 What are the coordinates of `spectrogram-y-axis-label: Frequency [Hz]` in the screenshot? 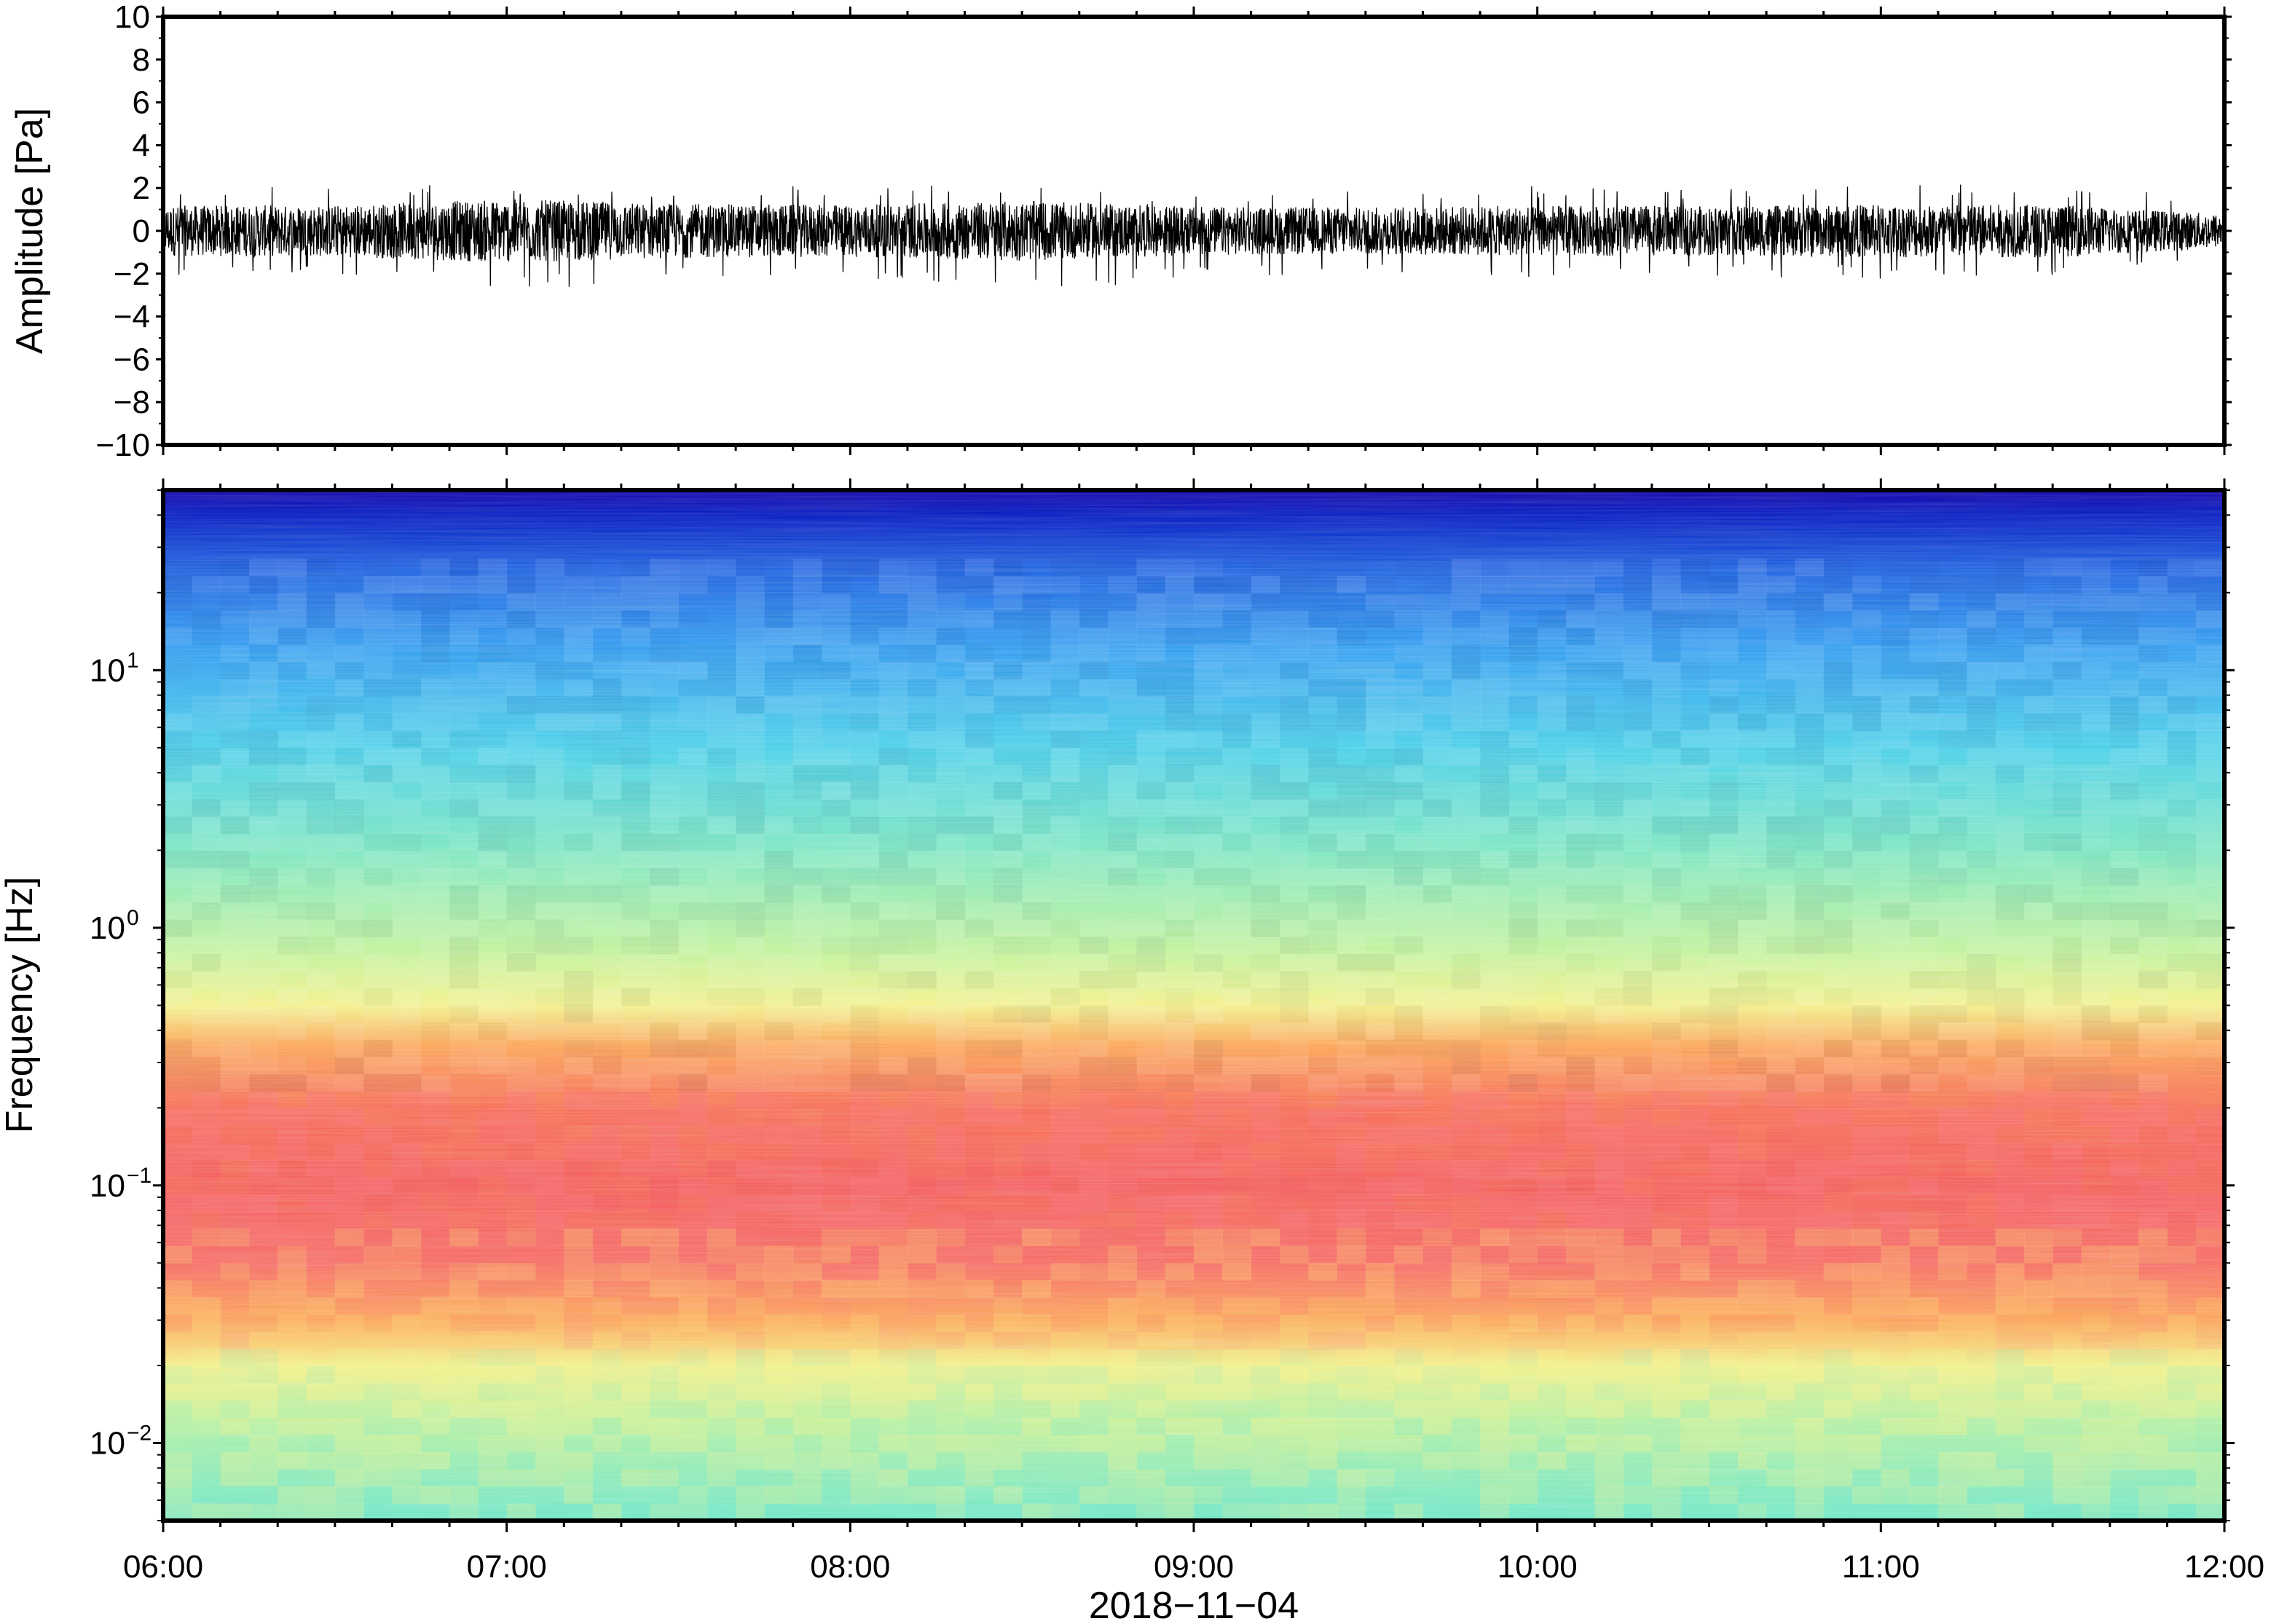 It's located at (20, 1005).